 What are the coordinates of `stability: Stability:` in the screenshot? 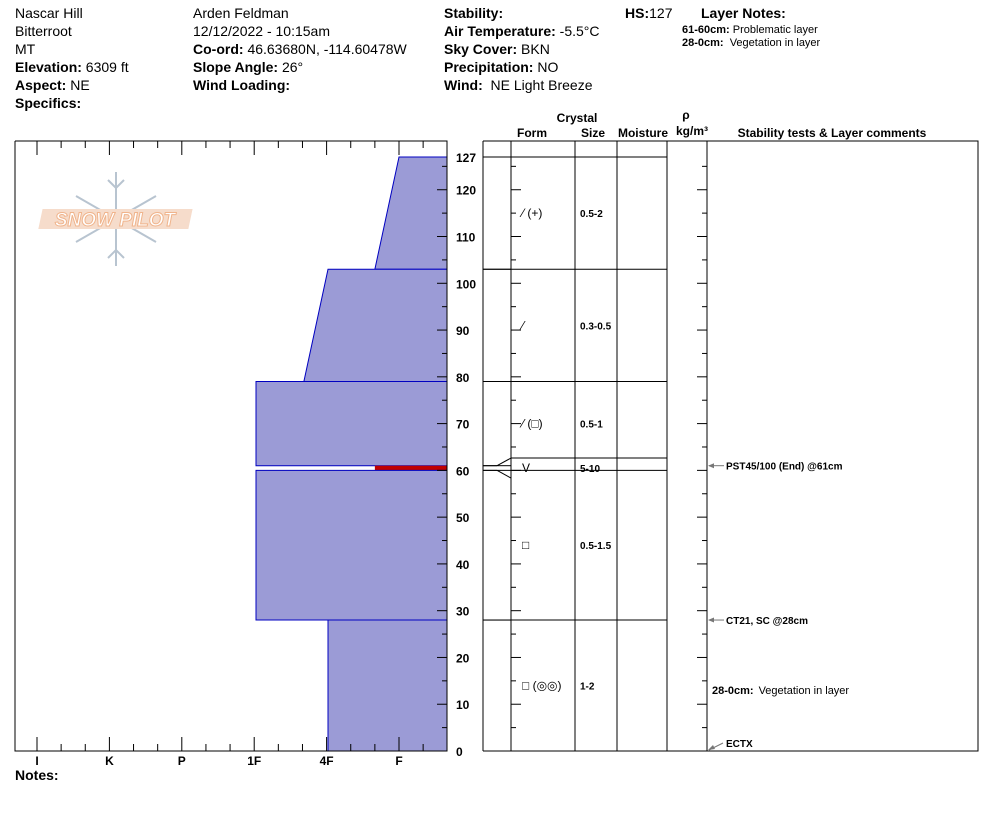 It's located at (473, 13).